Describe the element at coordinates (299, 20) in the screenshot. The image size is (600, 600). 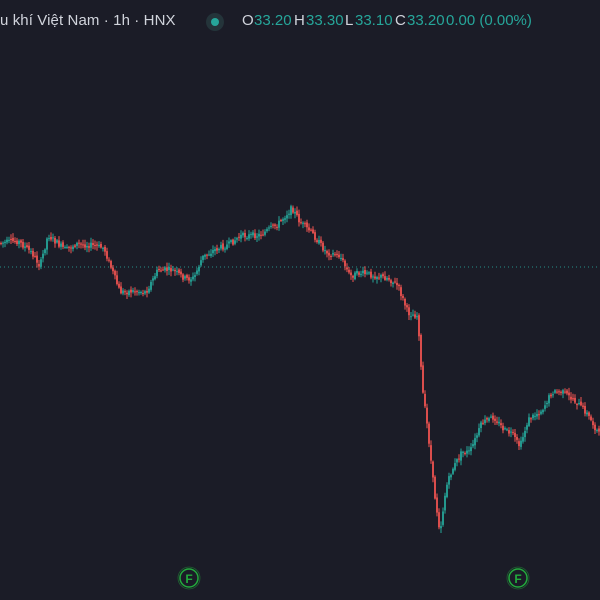
I see `high-label: H` at that location.